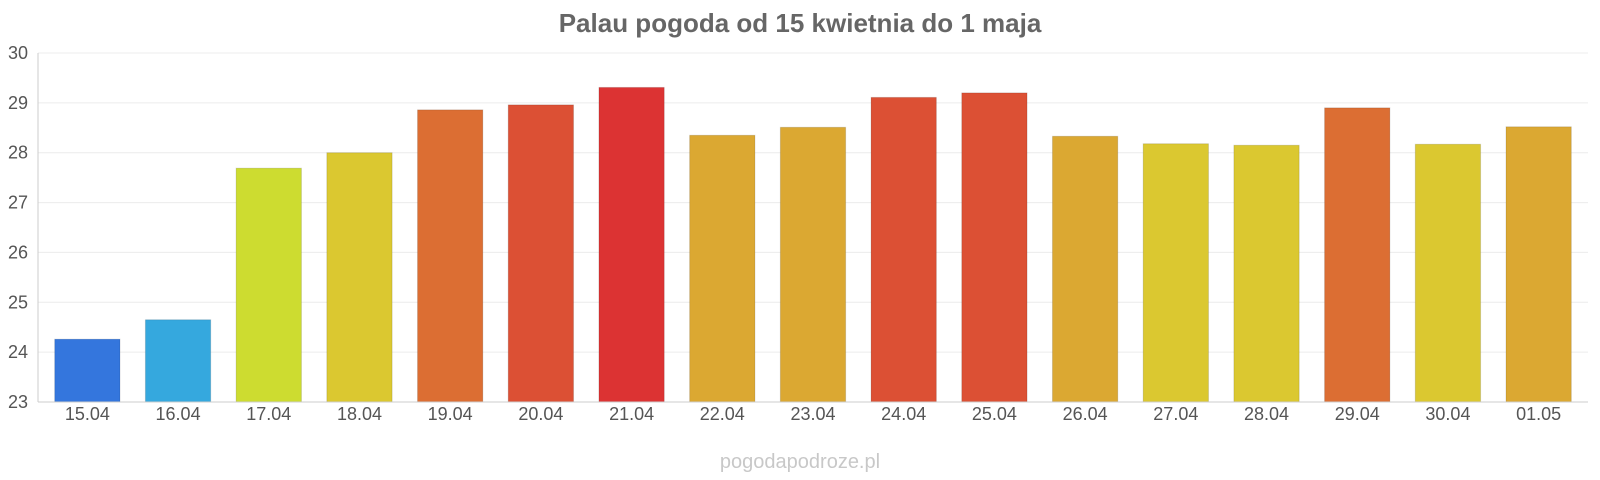  Describe the element at coordinates (631, 244) in the screenshot. I see `bar-21.04` at that location.